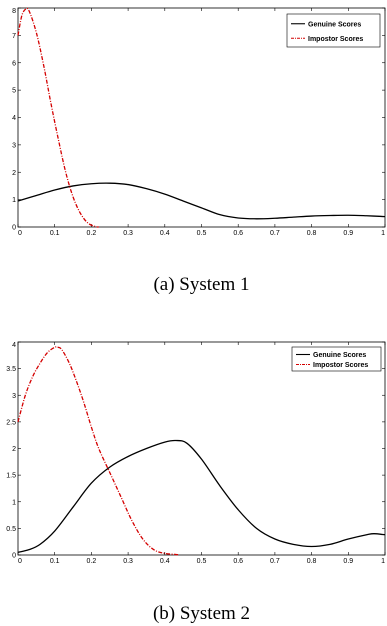 The height and width of the screenshot is (626, 387). Describe the element at coordinates (11, 422) in the screenshot. I see `y-tick-label: 2.5` at that location.